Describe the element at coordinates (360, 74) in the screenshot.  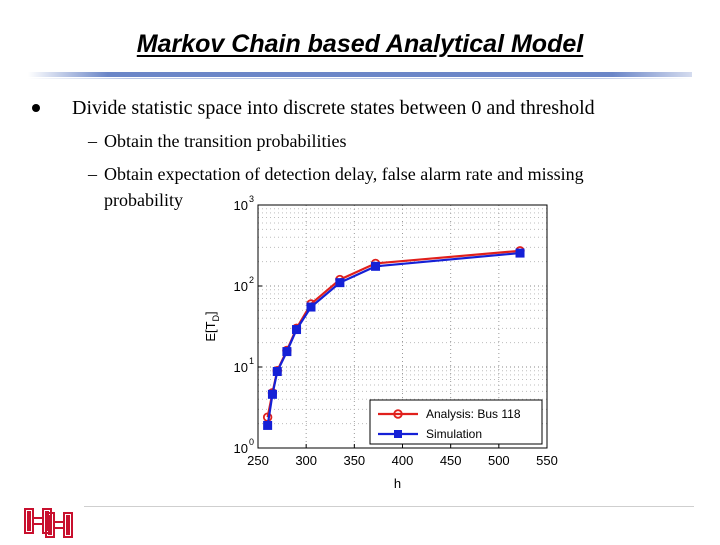
I see `title-divider` at that location.